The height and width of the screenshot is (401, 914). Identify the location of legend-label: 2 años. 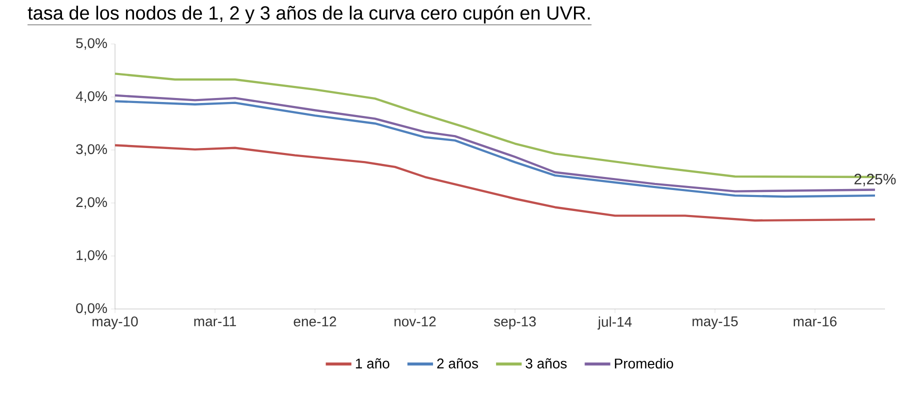
(457, 363).